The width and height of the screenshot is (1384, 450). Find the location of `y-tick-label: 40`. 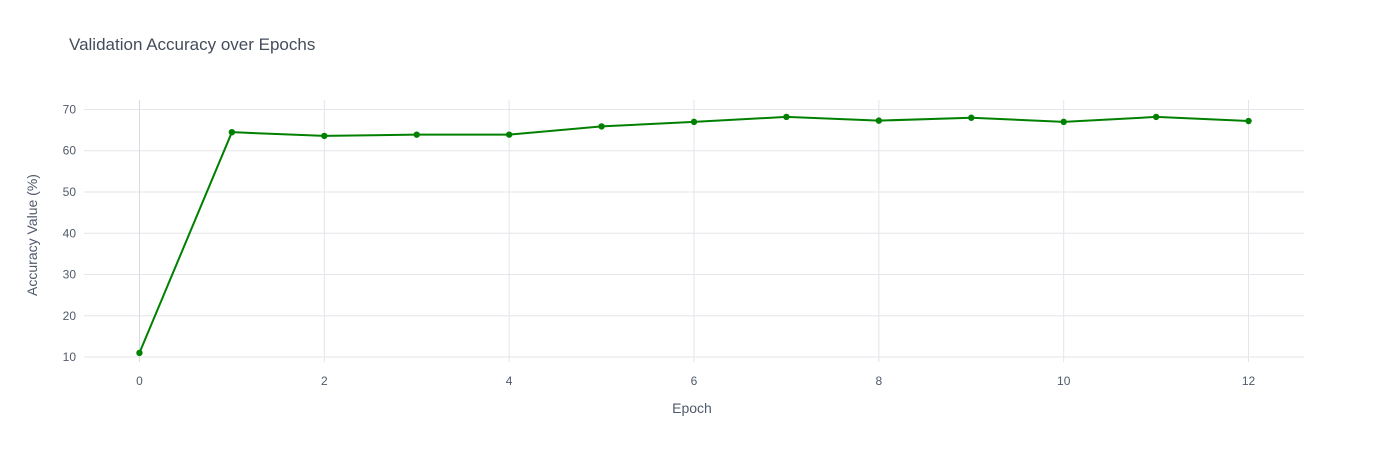

y-tick-label: 40 is located at coordinates (70, 233).